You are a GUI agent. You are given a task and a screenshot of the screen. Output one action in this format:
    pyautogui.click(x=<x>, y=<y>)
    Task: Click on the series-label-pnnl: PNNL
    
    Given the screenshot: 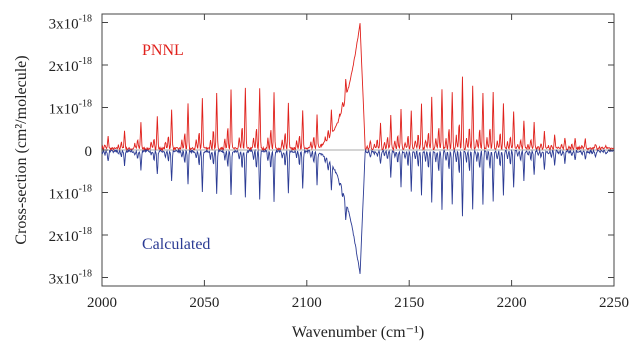 What is the action you would take?
    pyautogui.click(x=163, y=50)
    